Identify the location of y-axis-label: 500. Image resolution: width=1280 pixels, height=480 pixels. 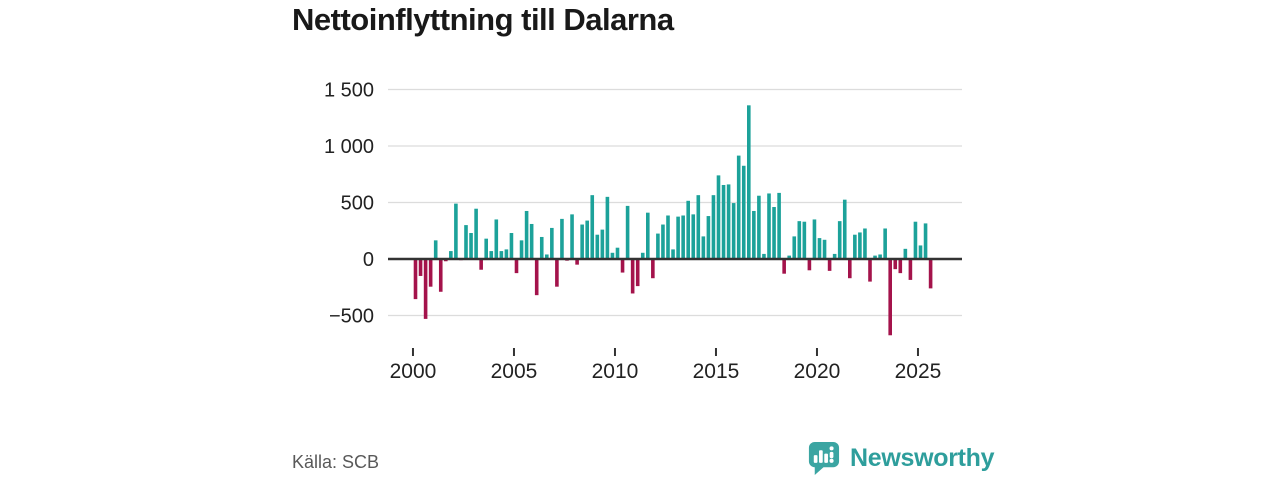
(357, 204).